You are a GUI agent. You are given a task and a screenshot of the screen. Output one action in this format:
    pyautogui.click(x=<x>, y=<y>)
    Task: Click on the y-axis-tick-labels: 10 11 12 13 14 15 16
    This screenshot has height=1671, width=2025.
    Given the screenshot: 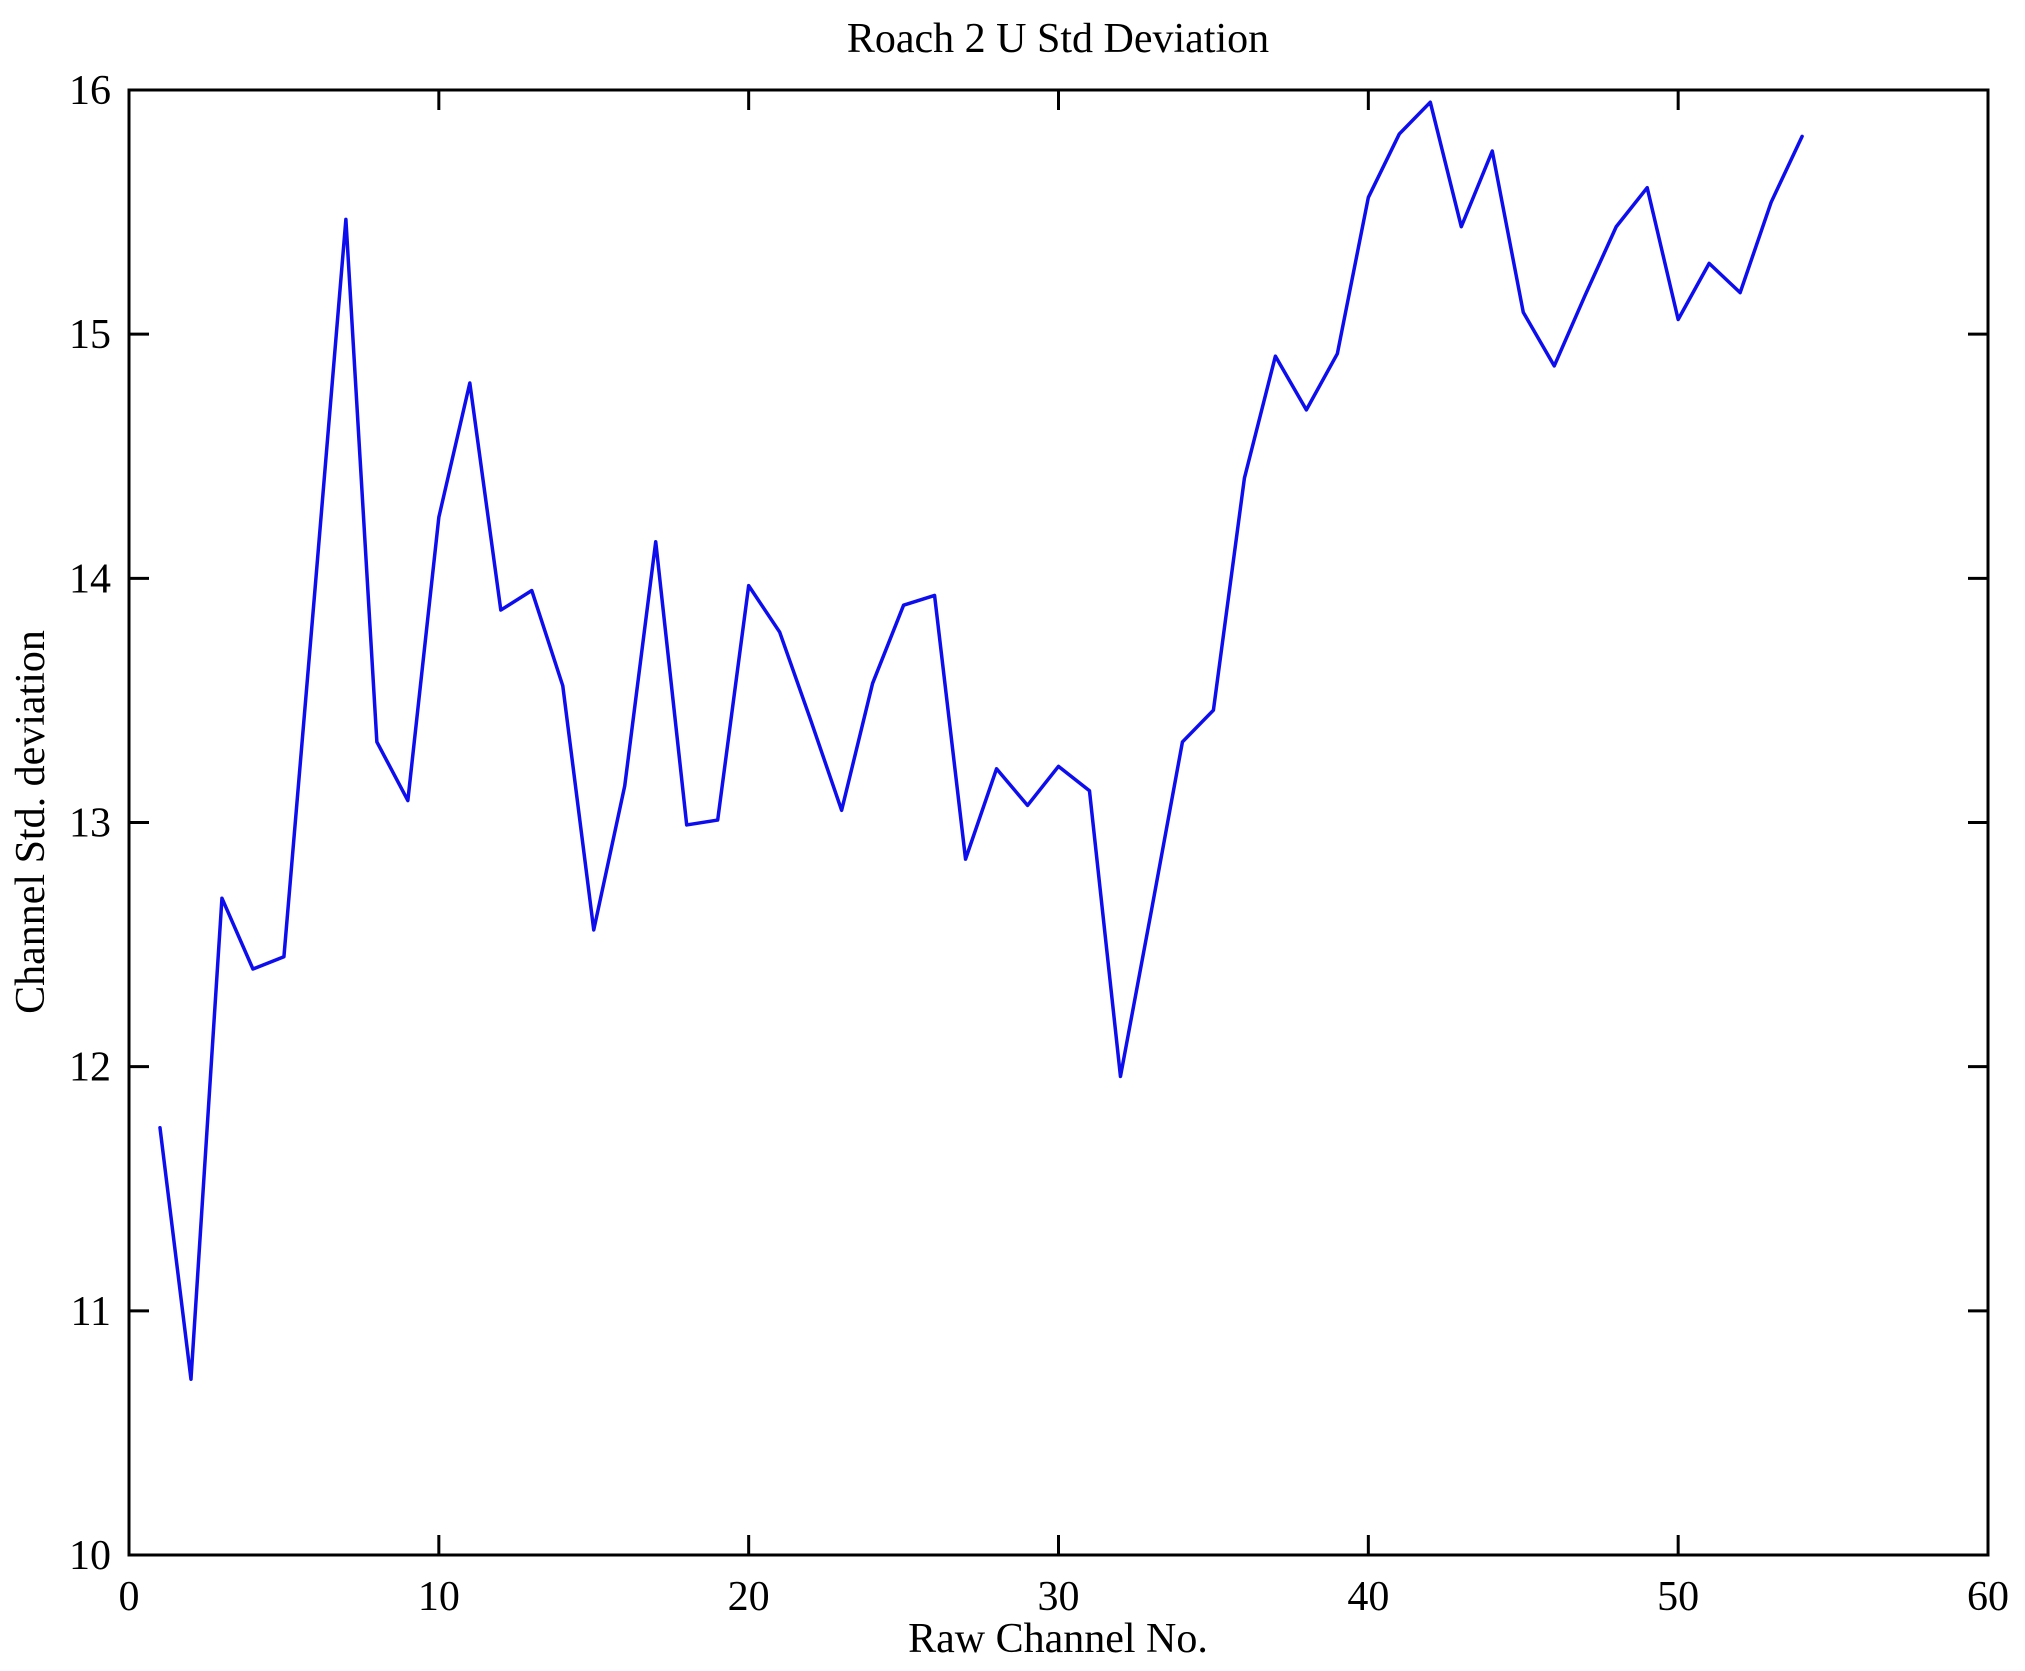 What is the action you would take?
    pyautogui.click(x=90, y=823)
    